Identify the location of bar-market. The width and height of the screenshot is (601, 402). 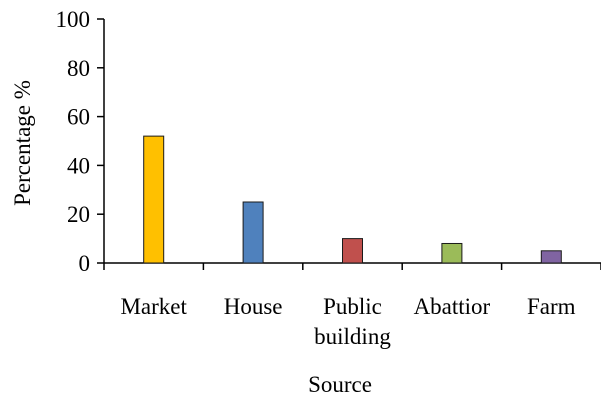
(154, 199).